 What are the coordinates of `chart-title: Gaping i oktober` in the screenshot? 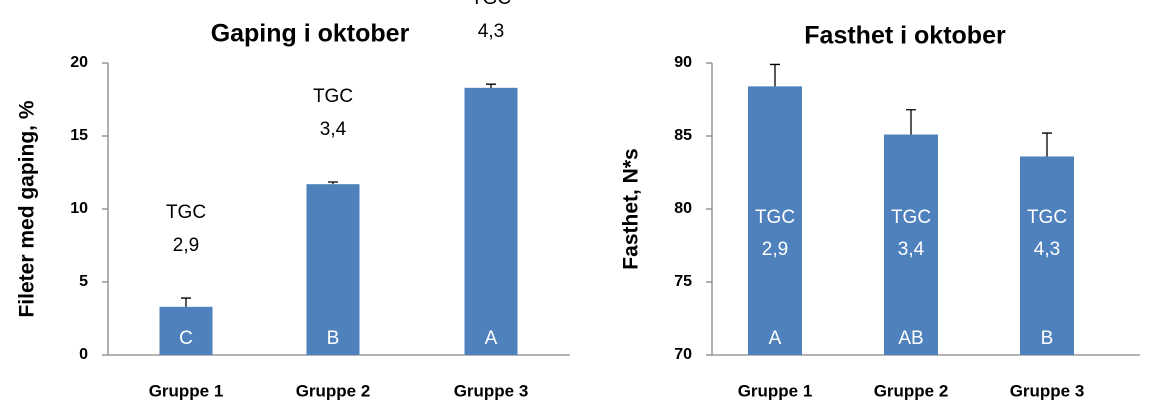 It's located at (310, 34).